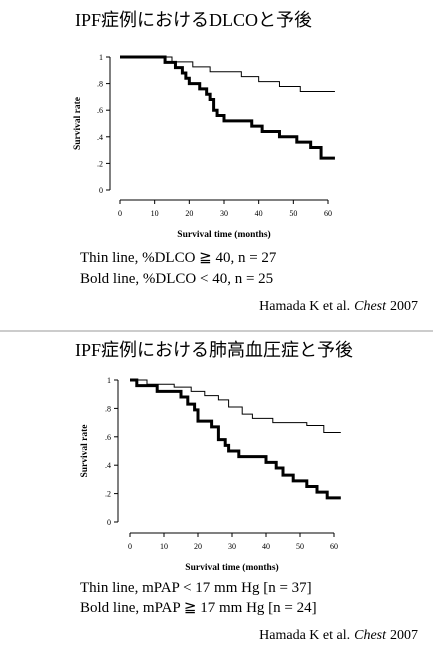 The image size is (433, 650). I want to click on legend-note: Thin line, mPAP < 17 mm Hg [n = 37], so click(196, 588).